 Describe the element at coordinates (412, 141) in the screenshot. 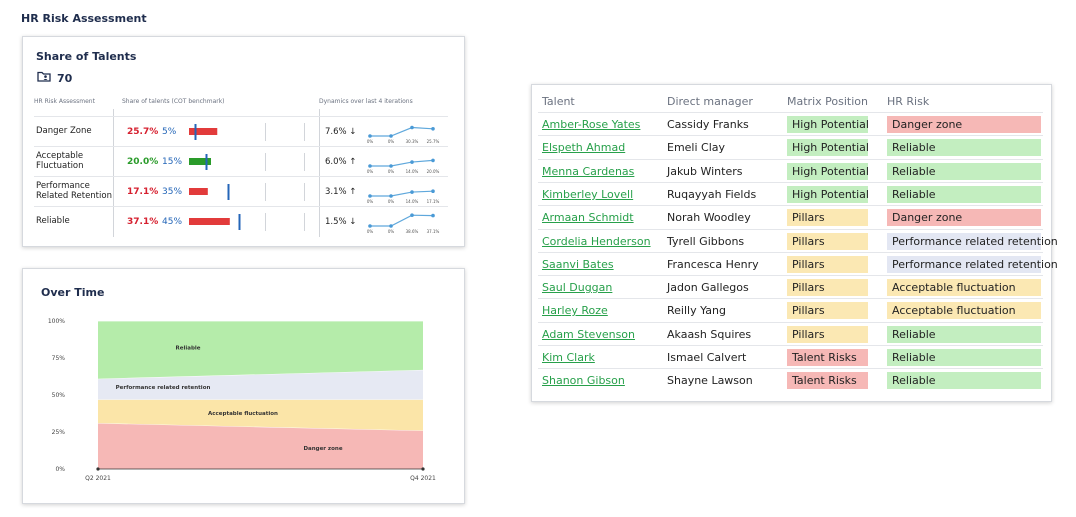

I see `sparkline-label: 30.3%` at that location.